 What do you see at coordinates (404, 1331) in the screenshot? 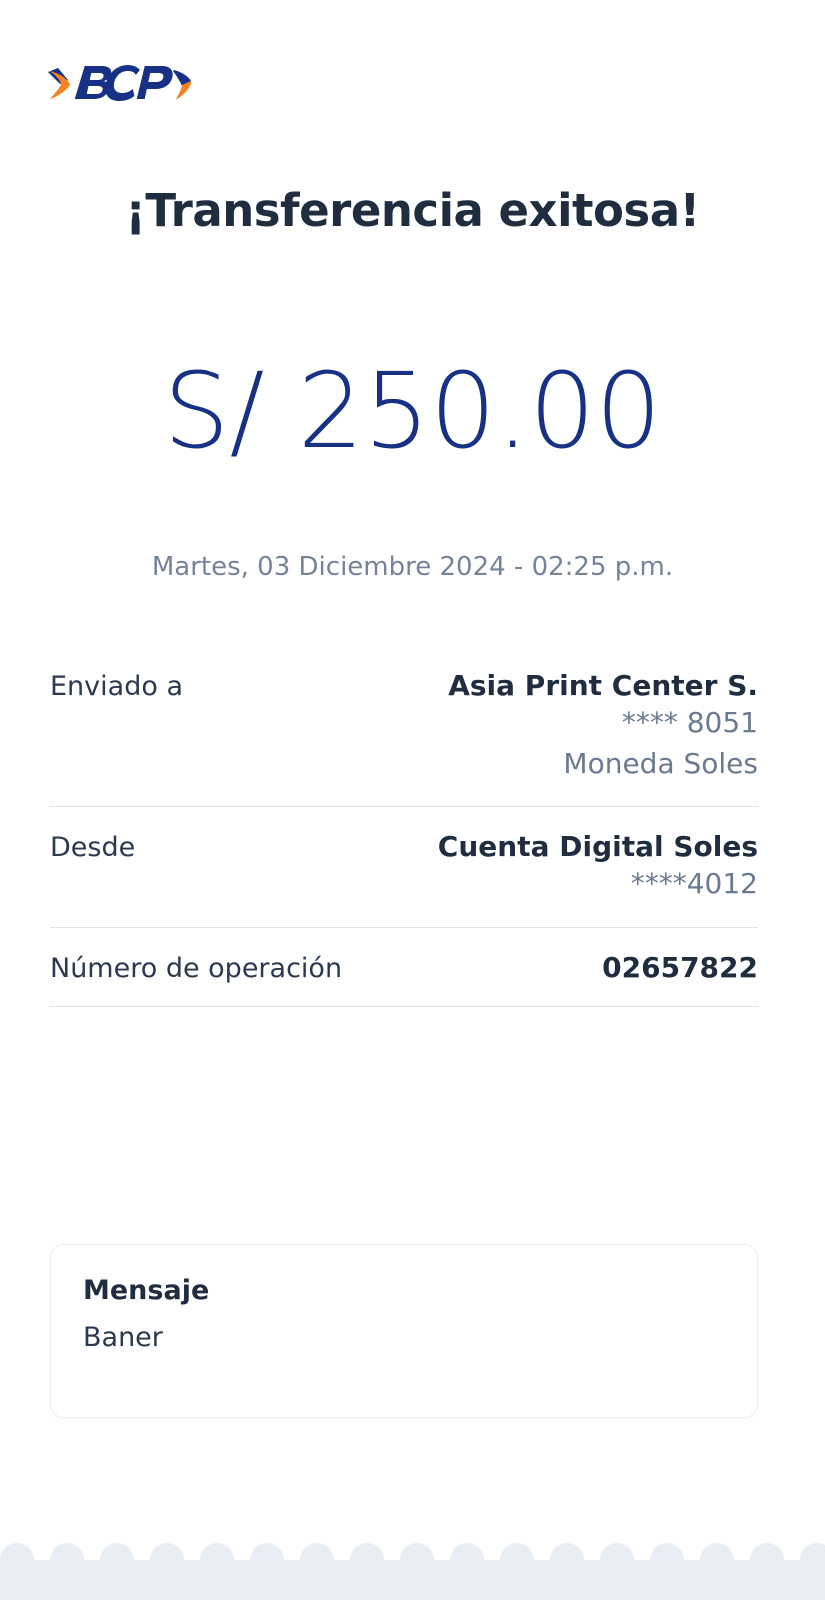
I see `message-card: Mensaje Baner` at bounding box center [404, 1331].